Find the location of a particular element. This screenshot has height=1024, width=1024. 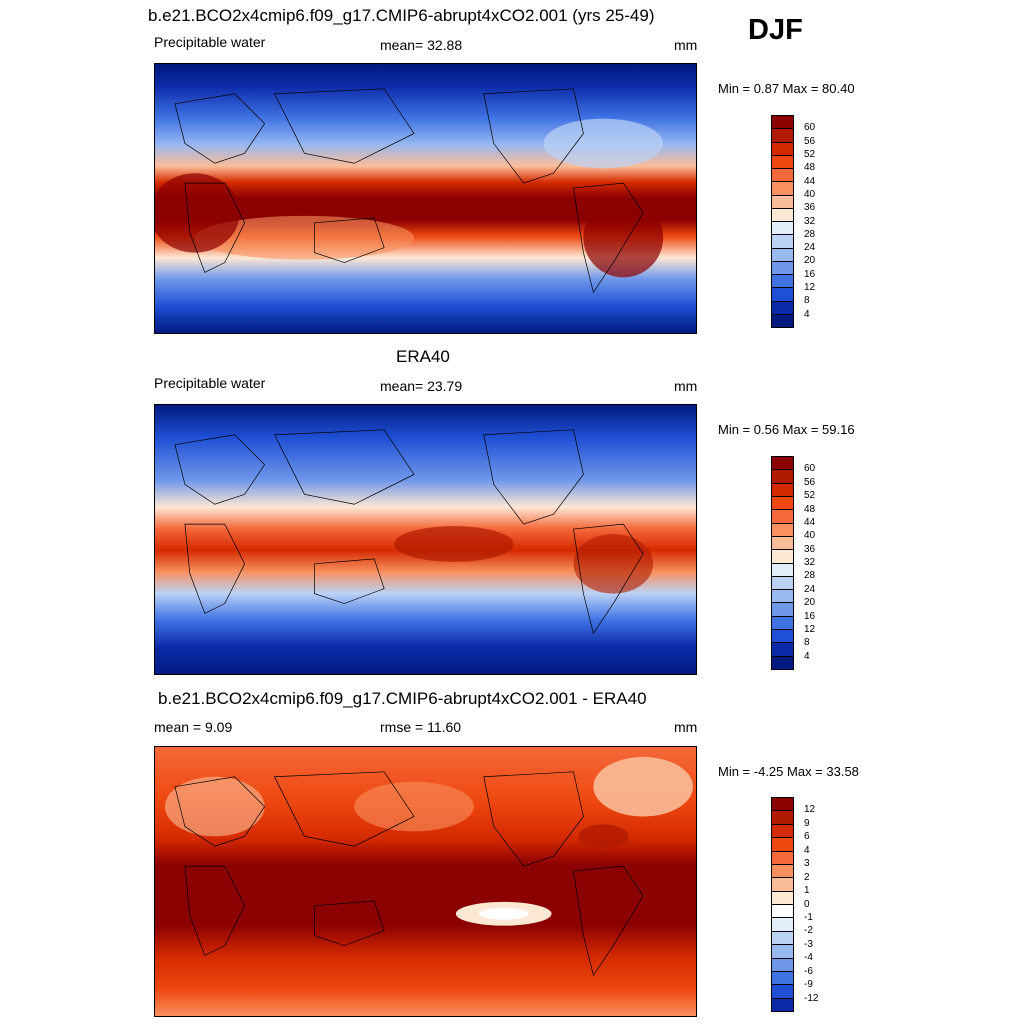

colorbar-tick-label: -9 is located at coordinates (808, 985).